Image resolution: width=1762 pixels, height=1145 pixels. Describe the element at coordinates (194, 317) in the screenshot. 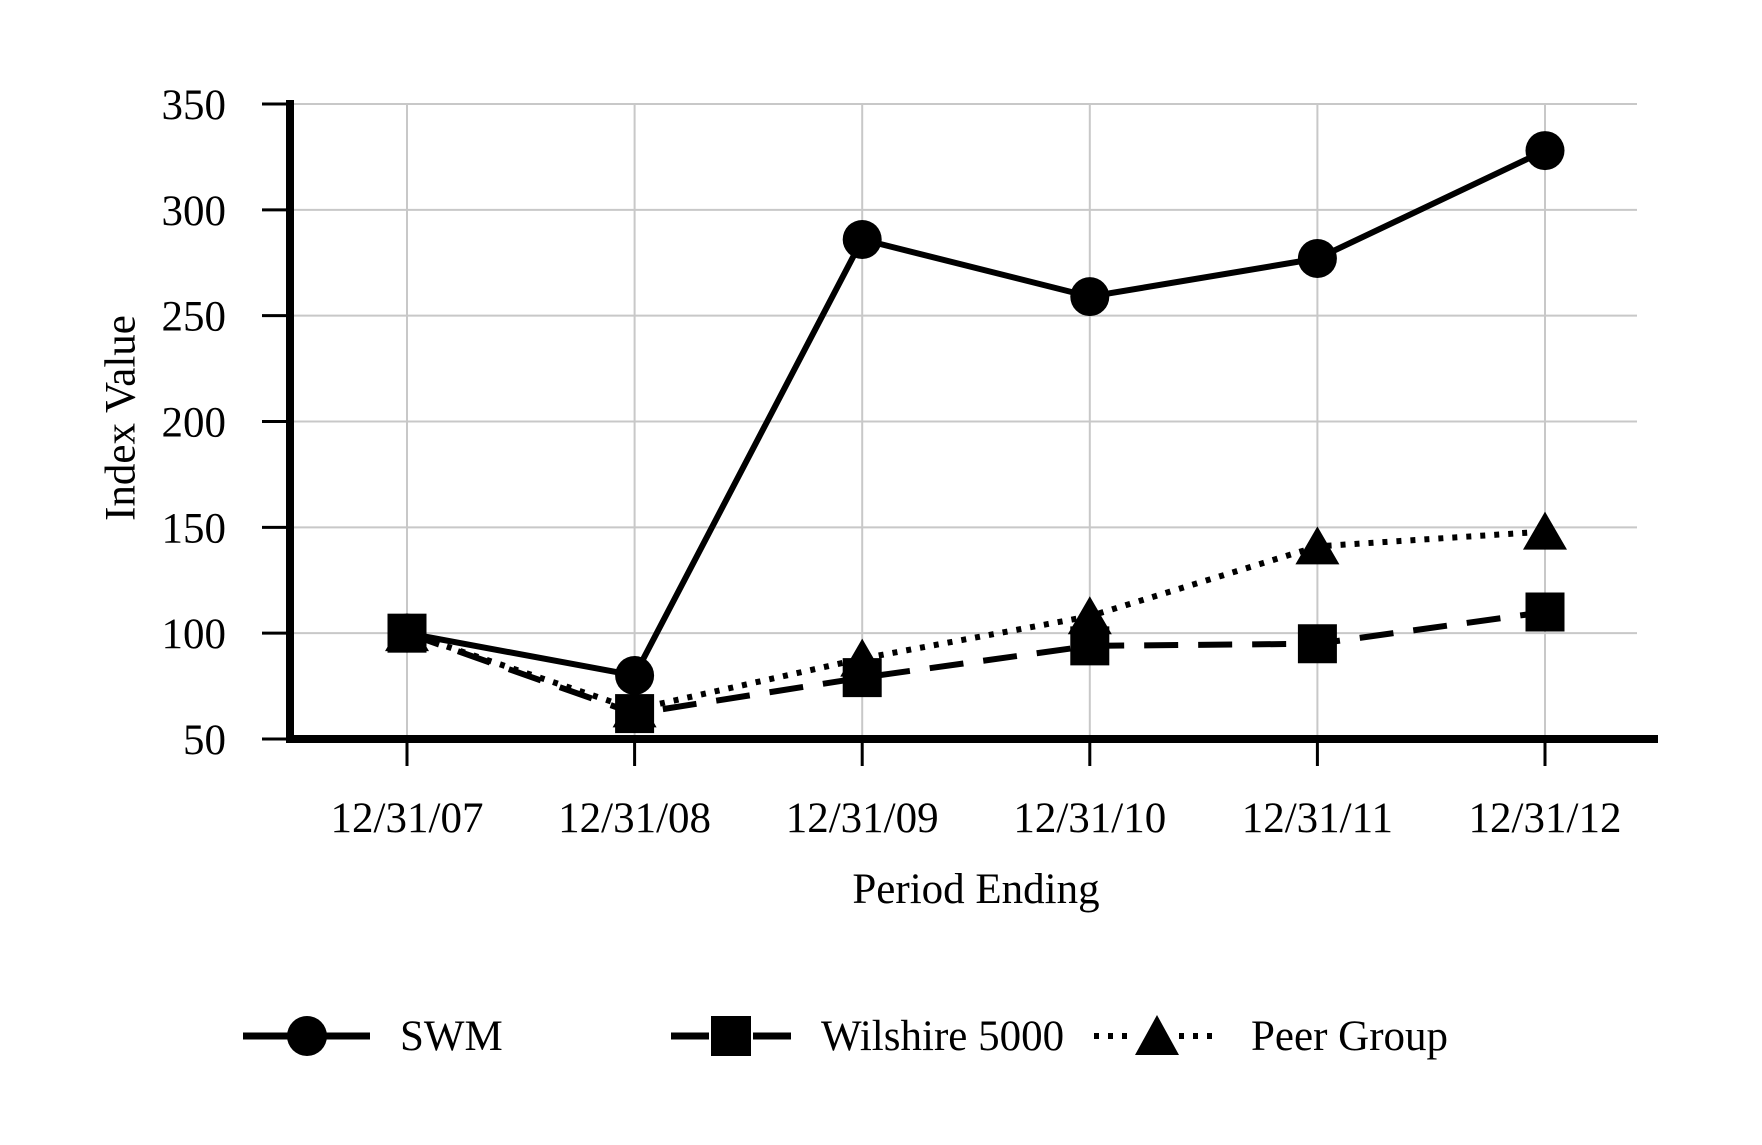

I see `y-tick-label: 250` at that location.